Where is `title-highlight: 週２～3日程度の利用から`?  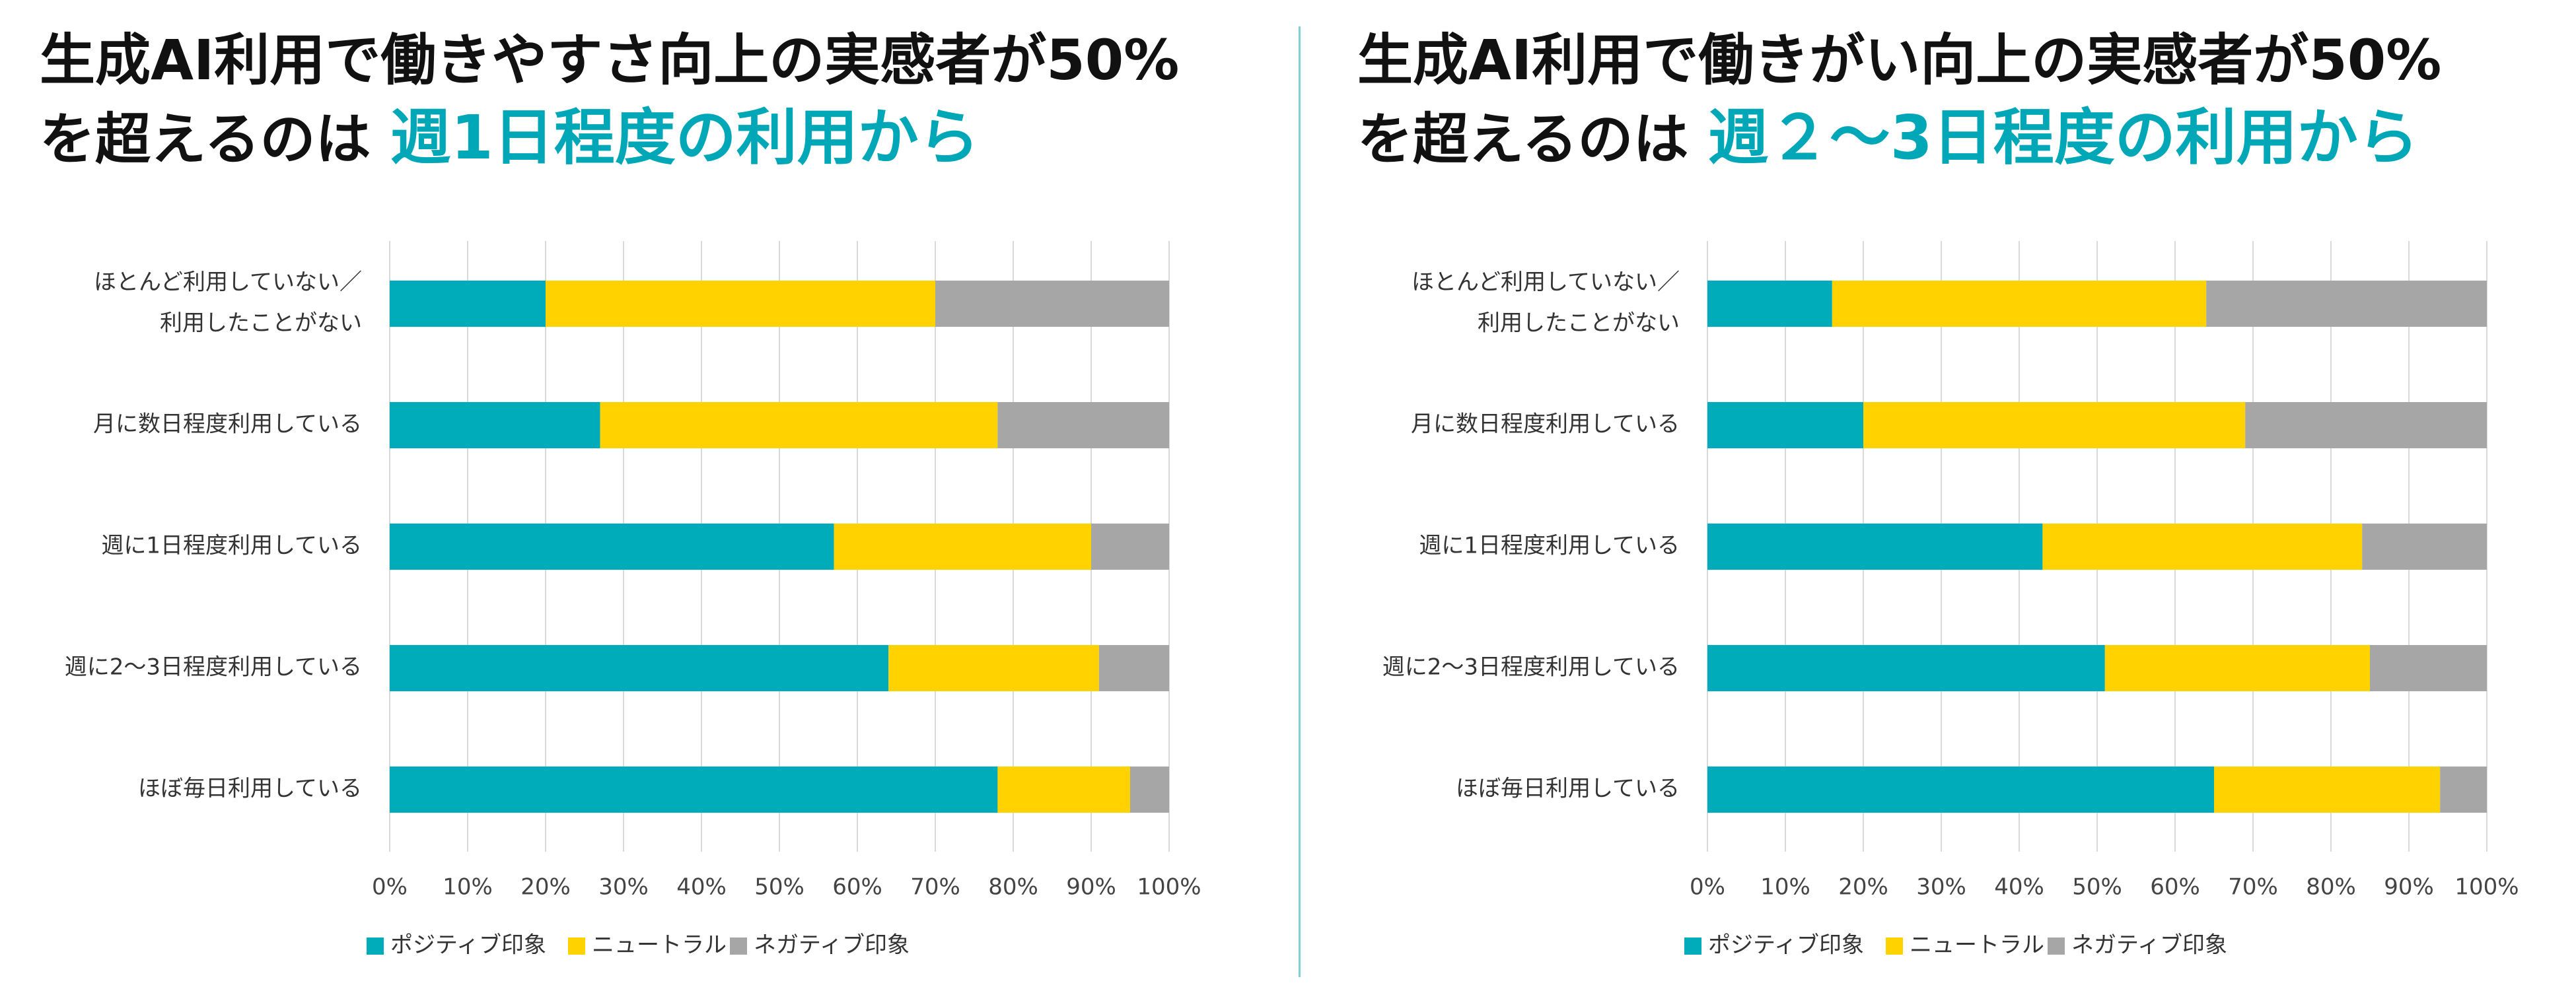 title-highlight: 週２～3日程度の利用から is located at coordinates (2063, 137).